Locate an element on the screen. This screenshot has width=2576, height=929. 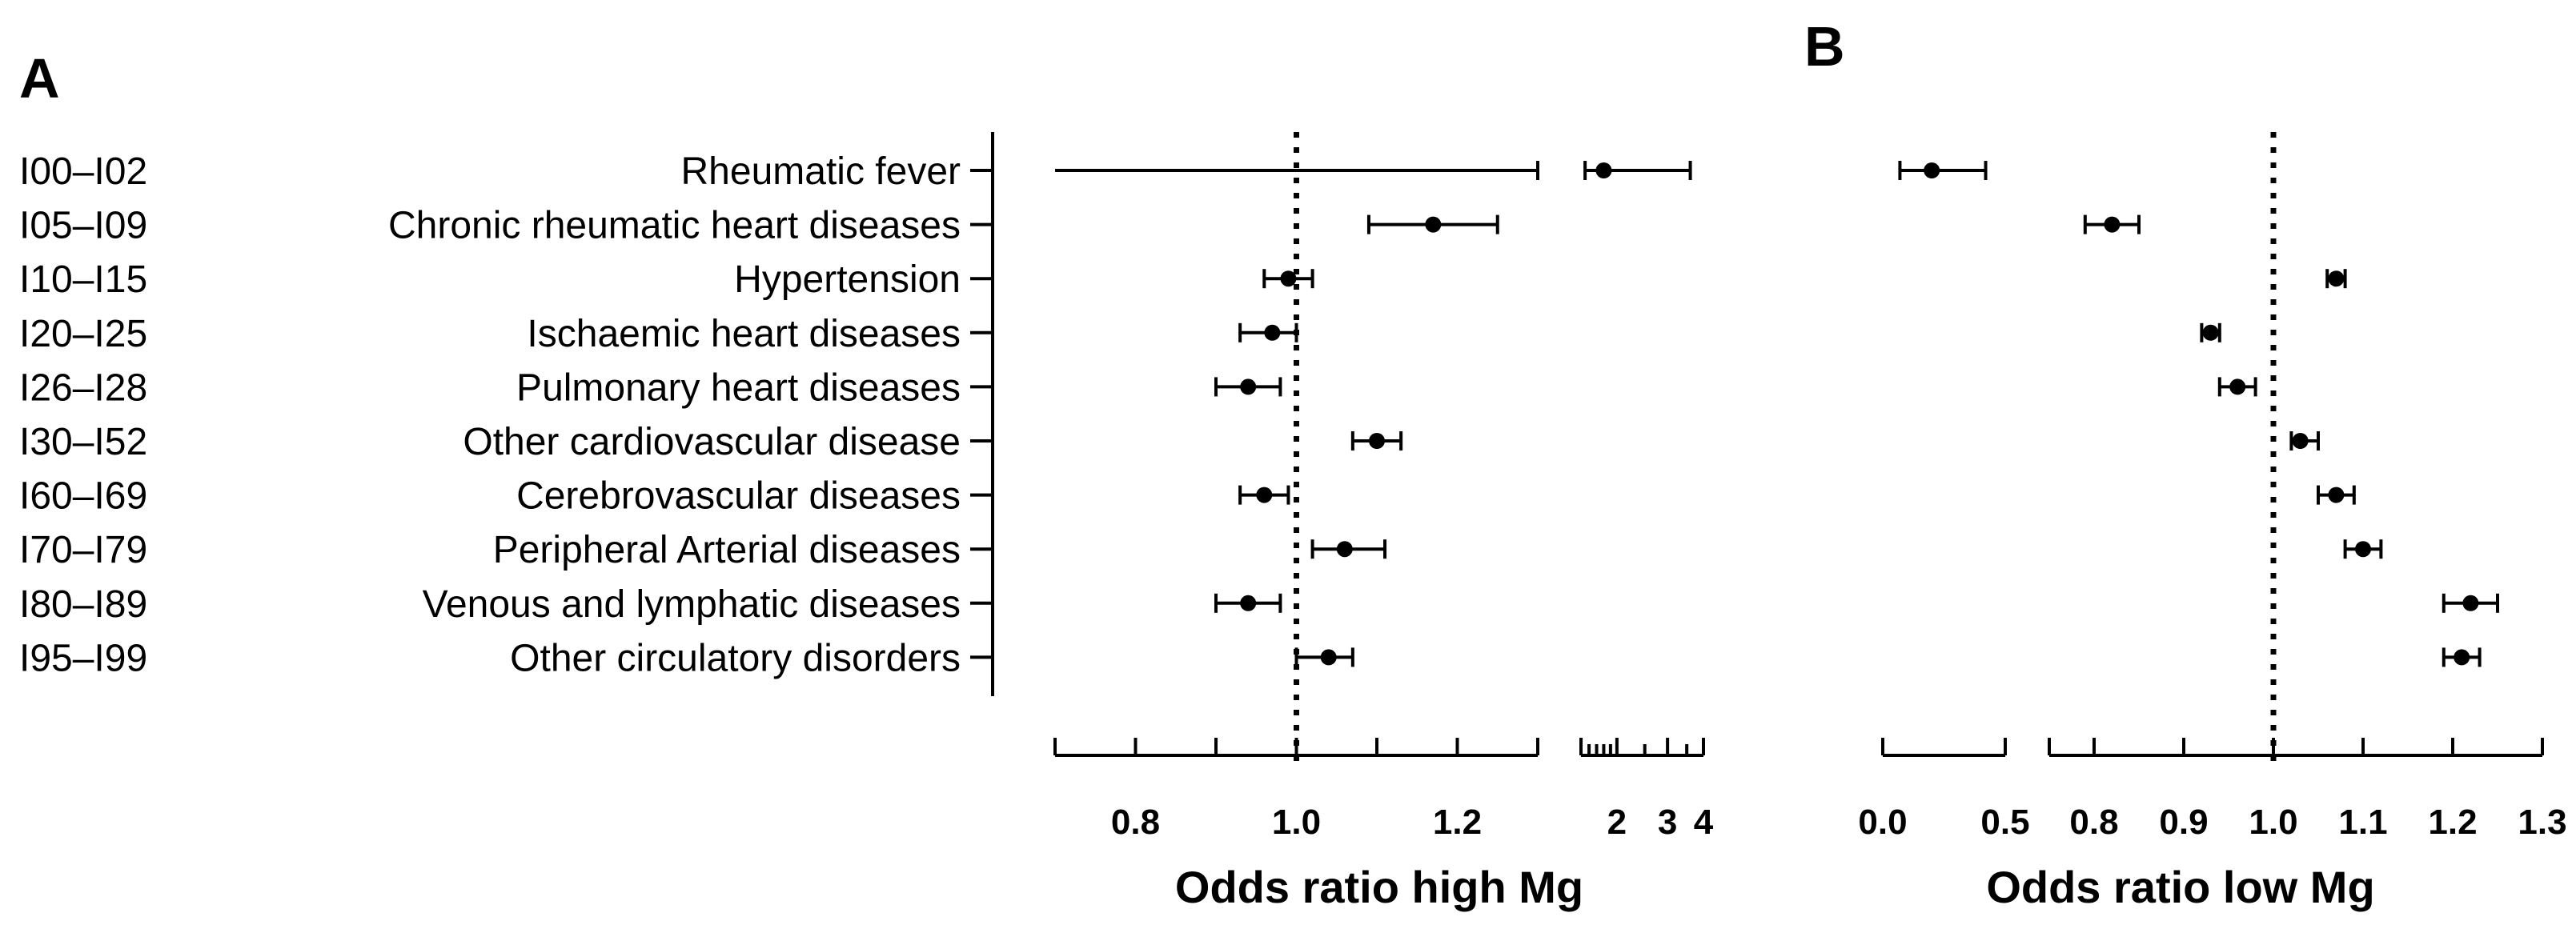
panel-b-x-tick-label: 0.0 is located at coordinates (1883, 822).